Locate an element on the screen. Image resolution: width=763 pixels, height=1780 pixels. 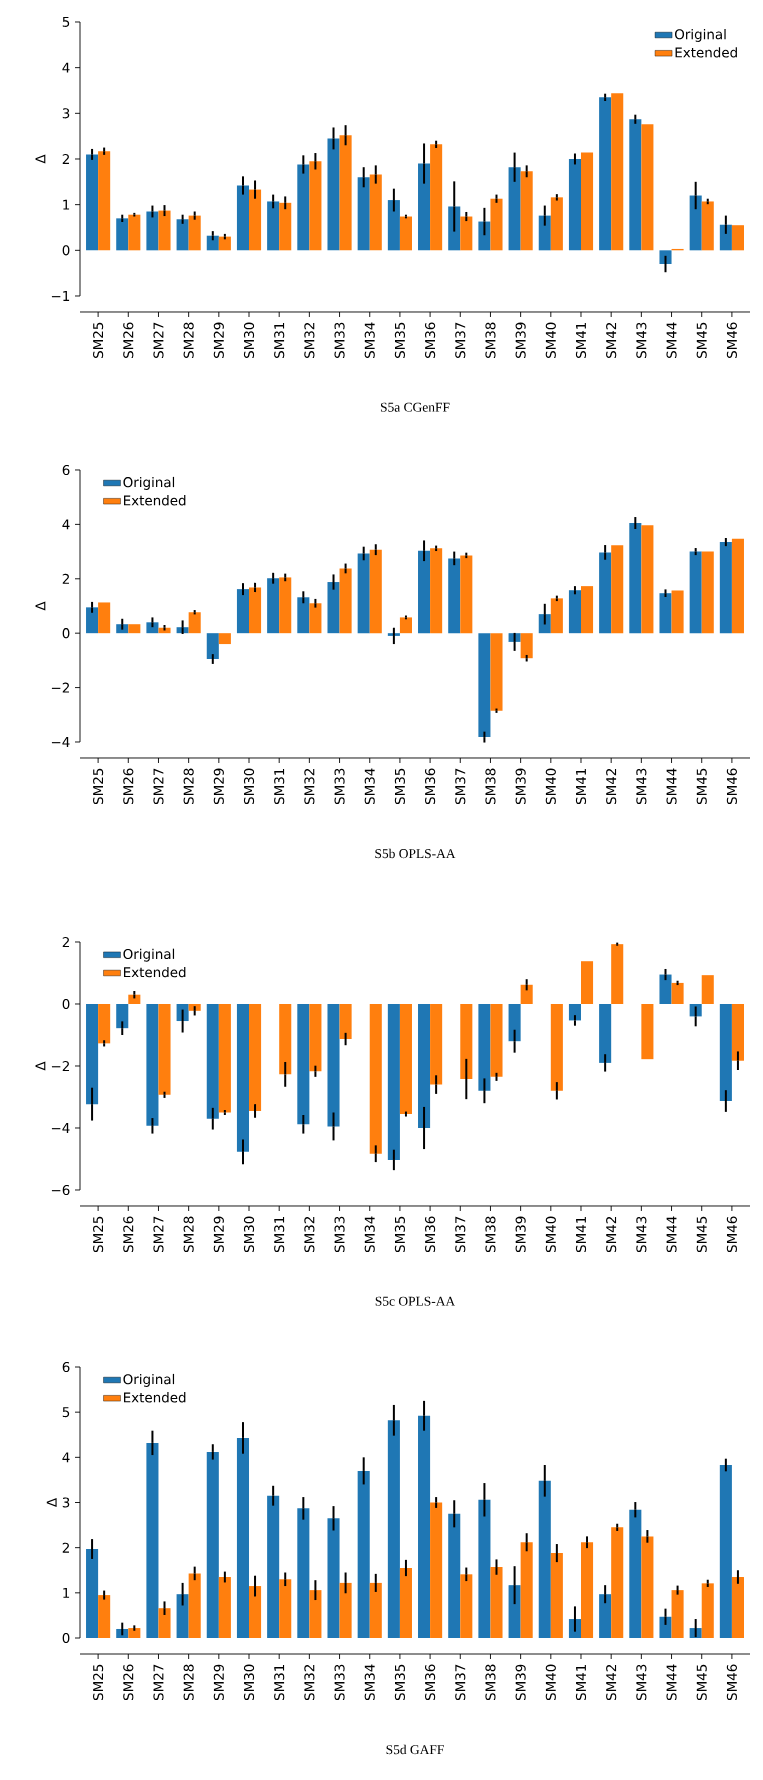
x-tick-label: SM30 is located at coordinates (249, 1682).